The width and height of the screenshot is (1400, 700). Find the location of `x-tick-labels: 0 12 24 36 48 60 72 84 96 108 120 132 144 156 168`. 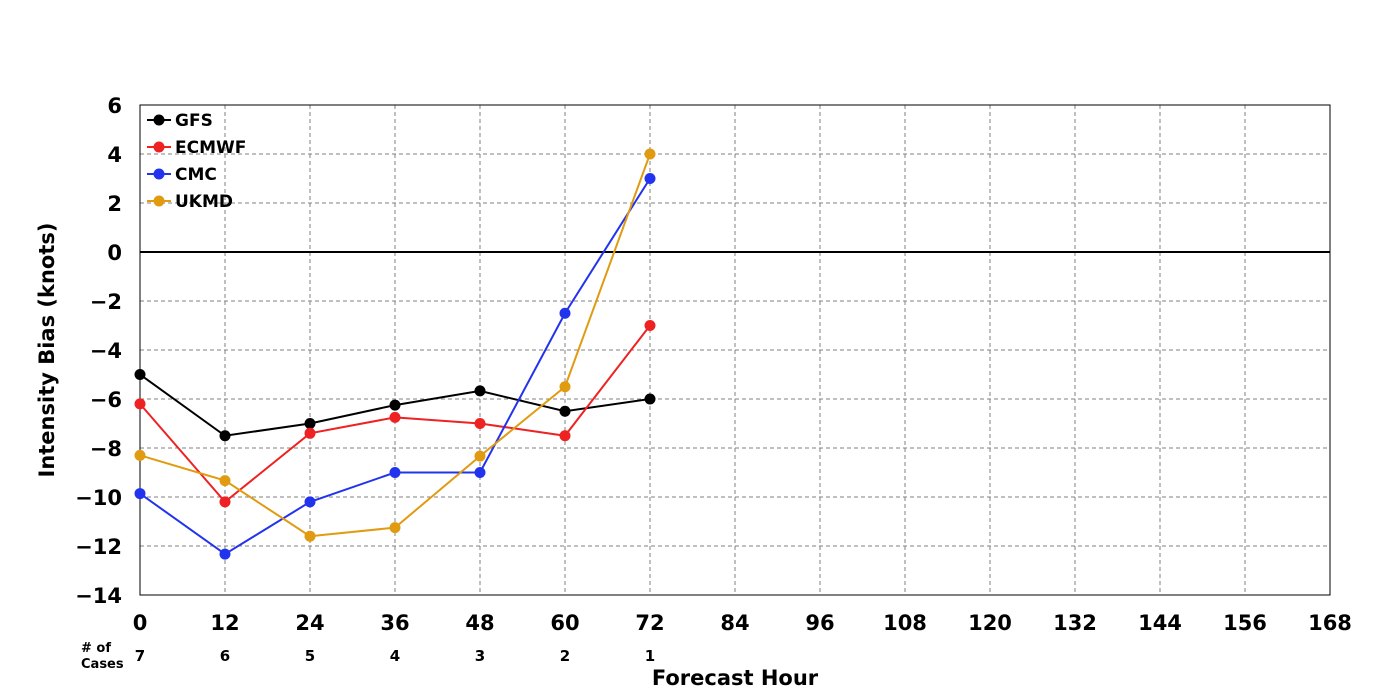

x-tick-labels: 0 12 24 36 48 60 72 84 96 108 120 132 144 156 168 is located at coordinates (742, 623).